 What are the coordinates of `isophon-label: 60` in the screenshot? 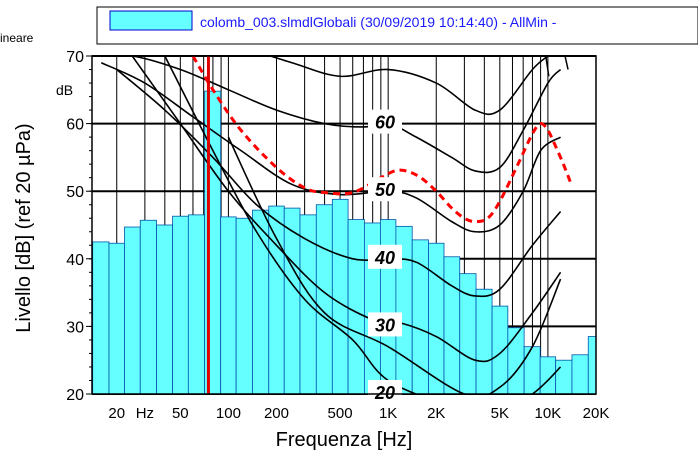 It's located at (385, 123).